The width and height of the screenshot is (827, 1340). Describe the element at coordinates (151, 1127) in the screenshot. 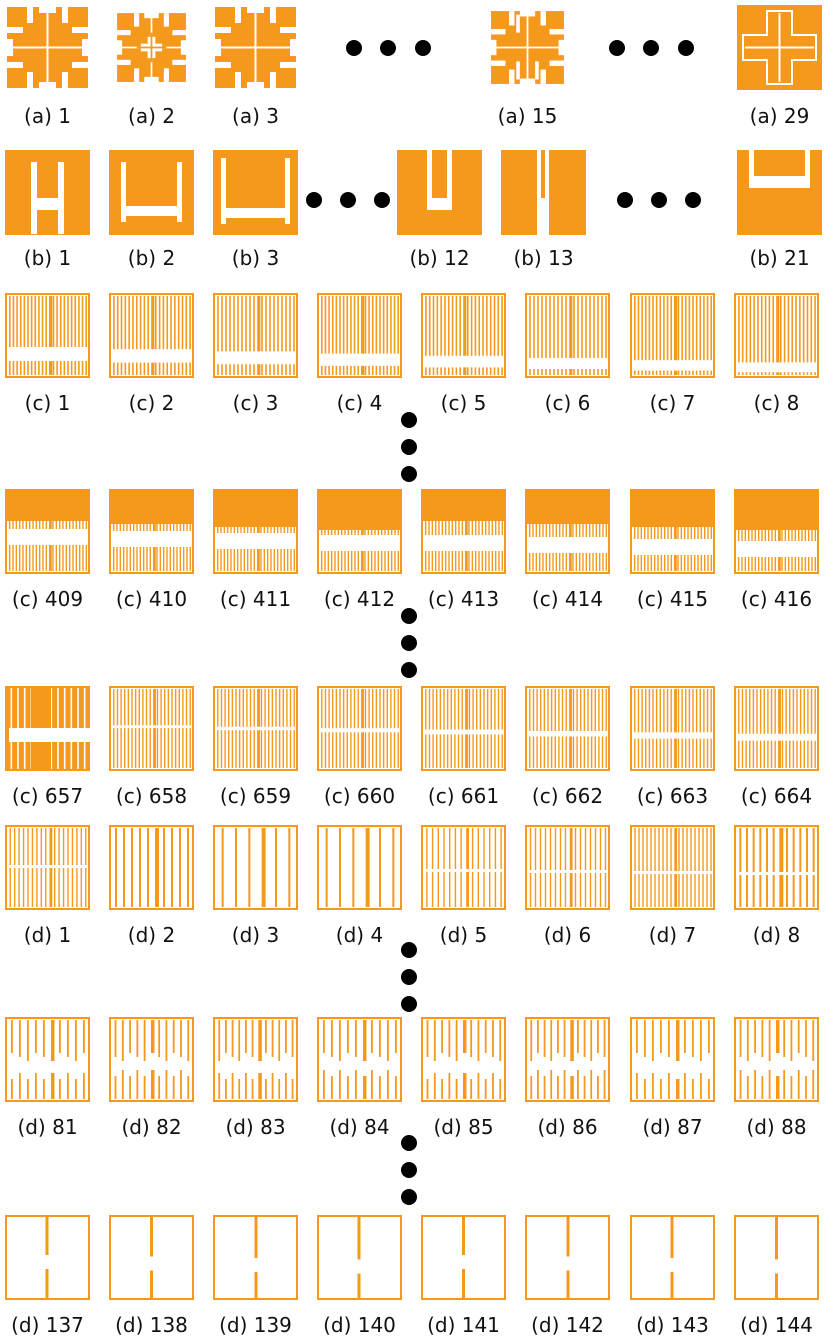

I see `tile-label: (d) 82` at that location.